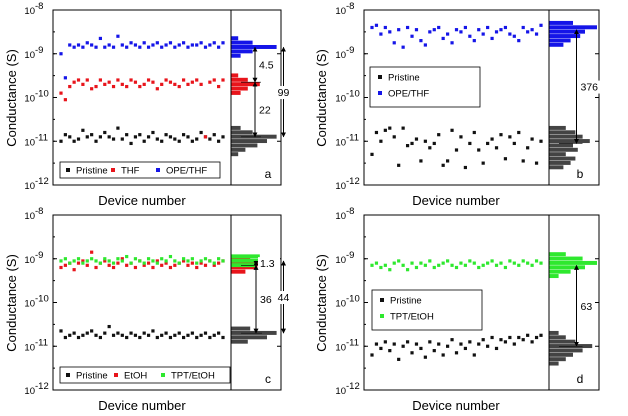  What do you see at coordinates (284, 298) in the screenshot?
I see `annotation-label: 44` at bounding box center [284, 298].